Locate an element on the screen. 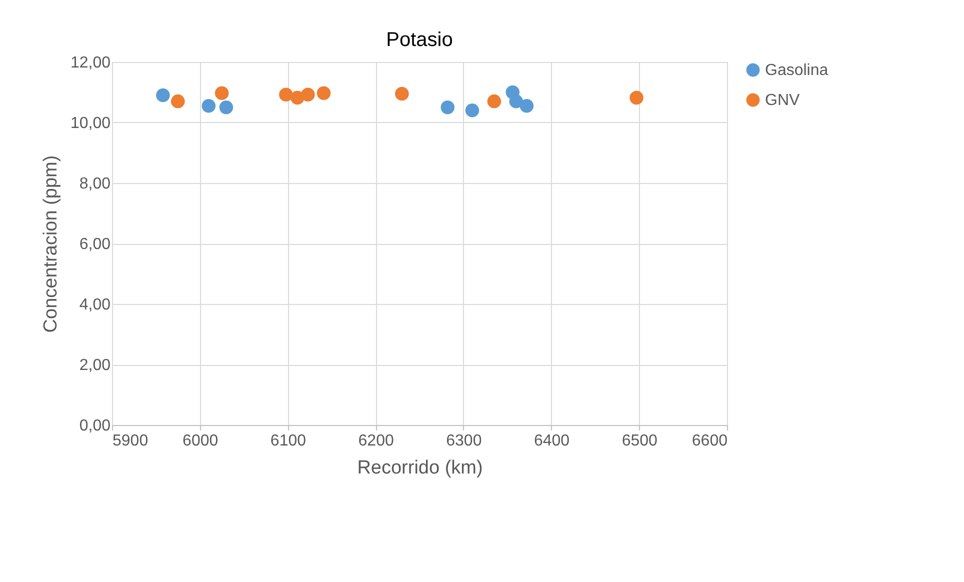 This screenshot has width=964, height=582. x-axis-title: Recorrido (km) is located at coordinates (420, 468).